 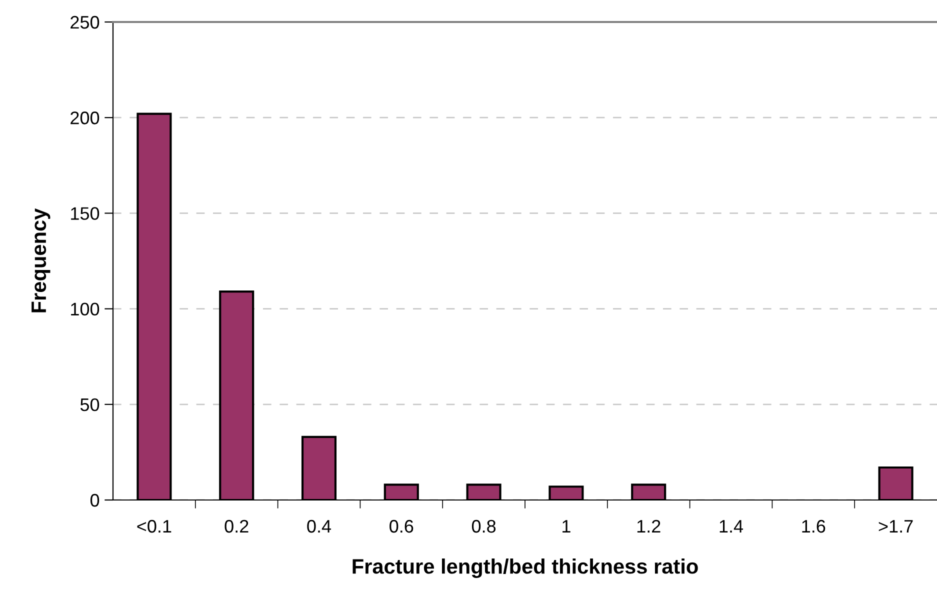 I want to click on x-tick-label: >1.7, so click(x=895, y=526).